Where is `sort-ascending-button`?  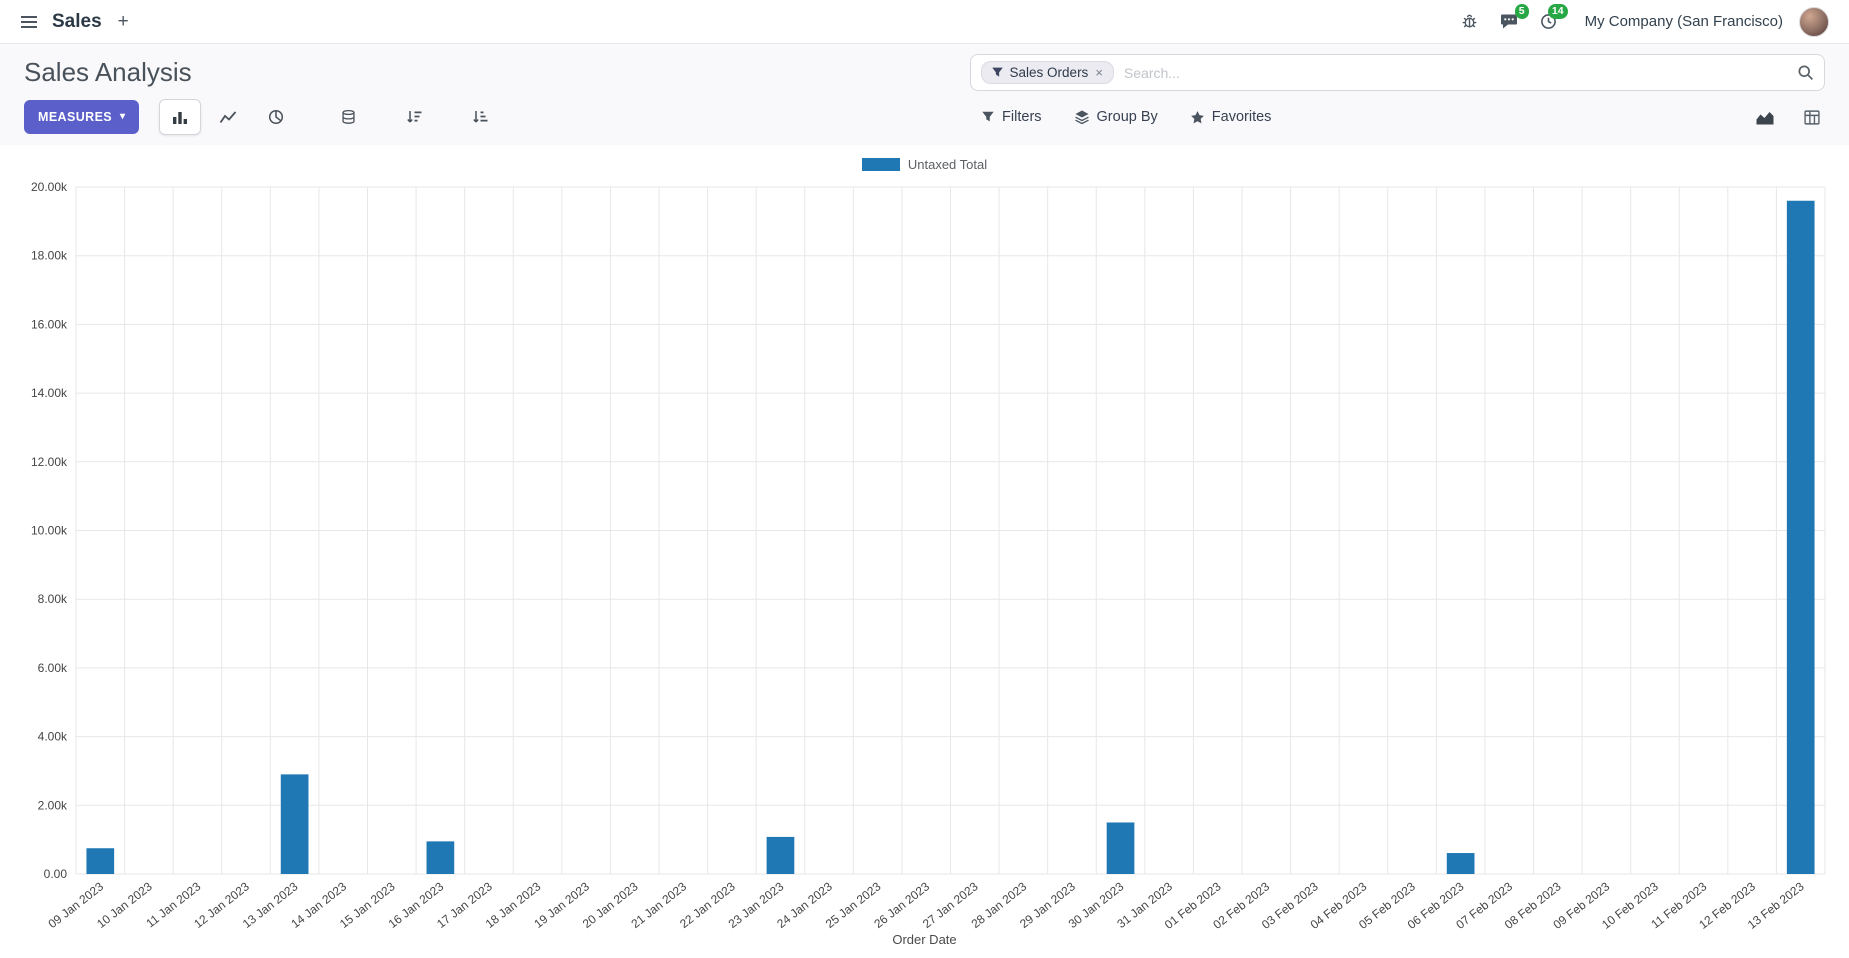
sort-ascending-button is located at coordinates (480, 117).